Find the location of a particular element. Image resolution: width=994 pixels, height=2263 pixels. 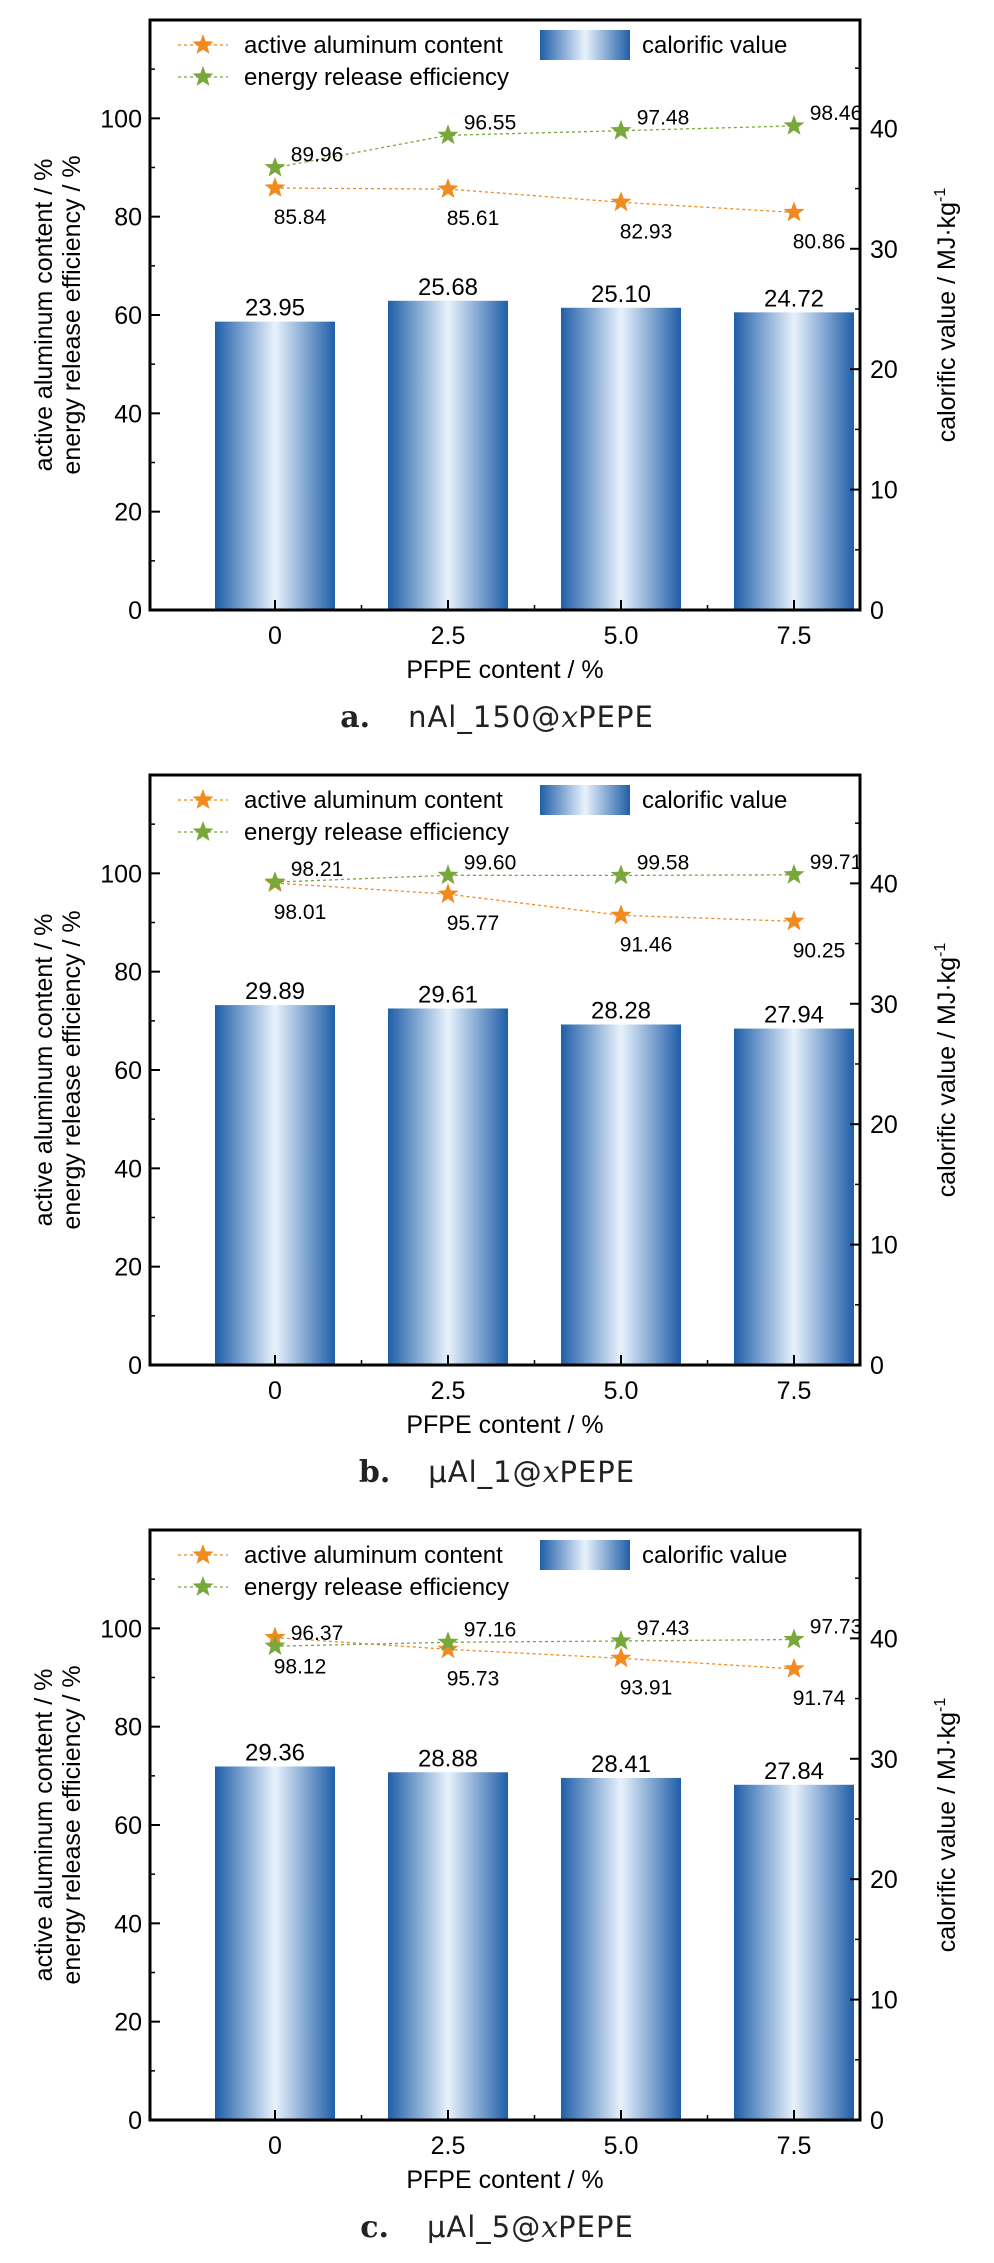

left-axis-tick-label: 20 is located at coordinates (128, 1268).